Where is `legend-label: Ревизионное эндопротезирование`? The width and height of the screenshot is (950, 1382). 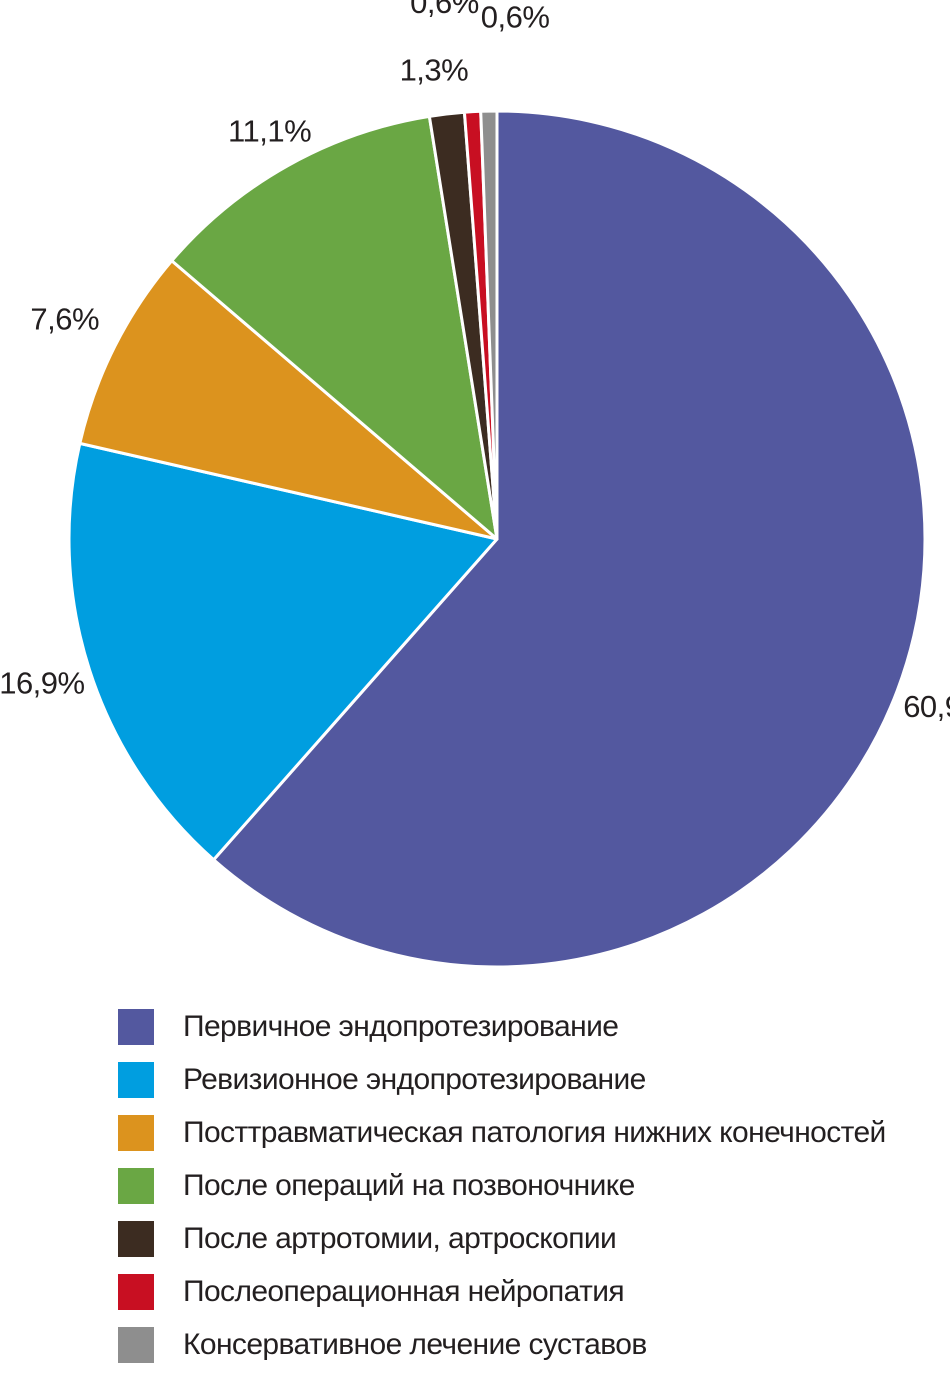
legend-label: Ревизионное эндопротезирование is located at coordinates (414, 1079).